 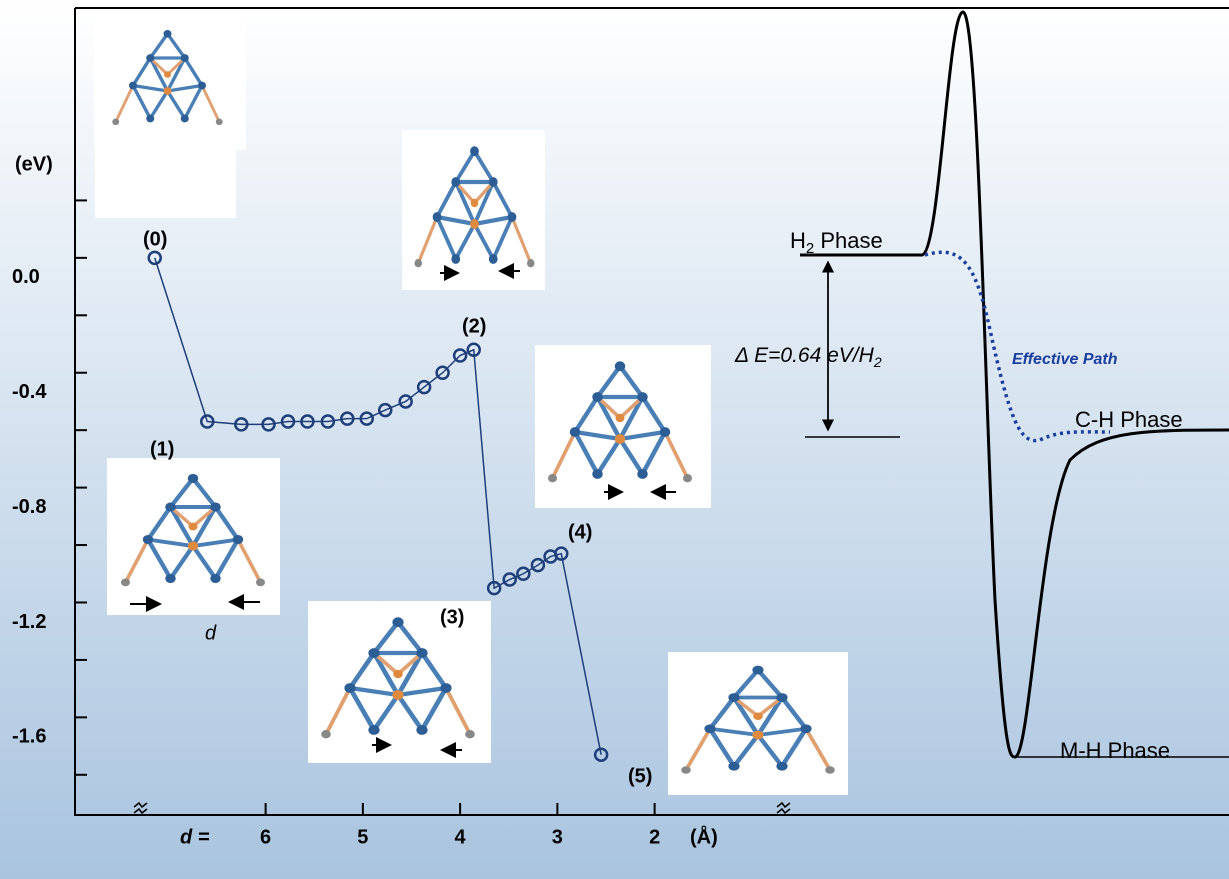 What do you see at coordinates (798, 240) in the screenshot?
I see `label-part: H` at bounding box center [798, 240].